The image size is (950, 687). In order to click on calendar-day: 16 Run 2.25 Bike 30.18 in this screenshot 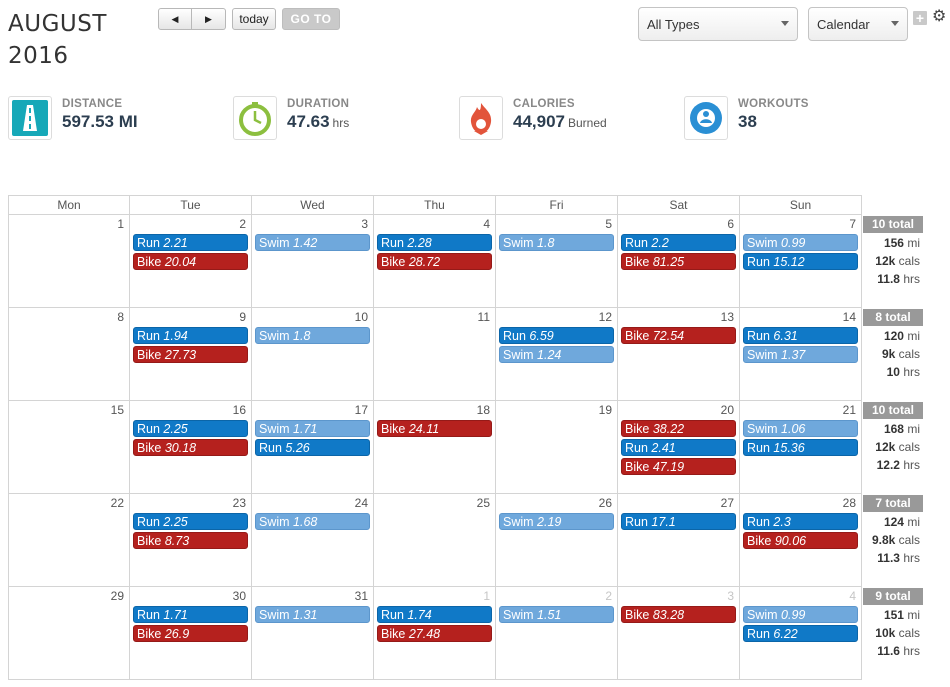, I will do `click(191, 447)`.